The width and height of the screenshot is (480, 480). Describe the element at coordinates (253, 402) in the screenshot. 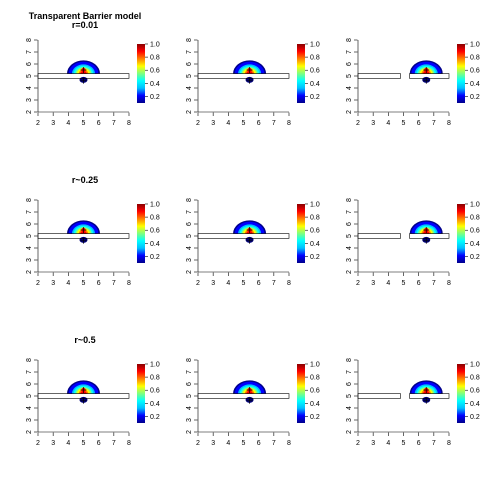

I see `panel-8: 2 3 4 5 6 7 8 2 3 4 5 6 7 8 0.2 0.4 0.6 0.8 1.0` at that location.